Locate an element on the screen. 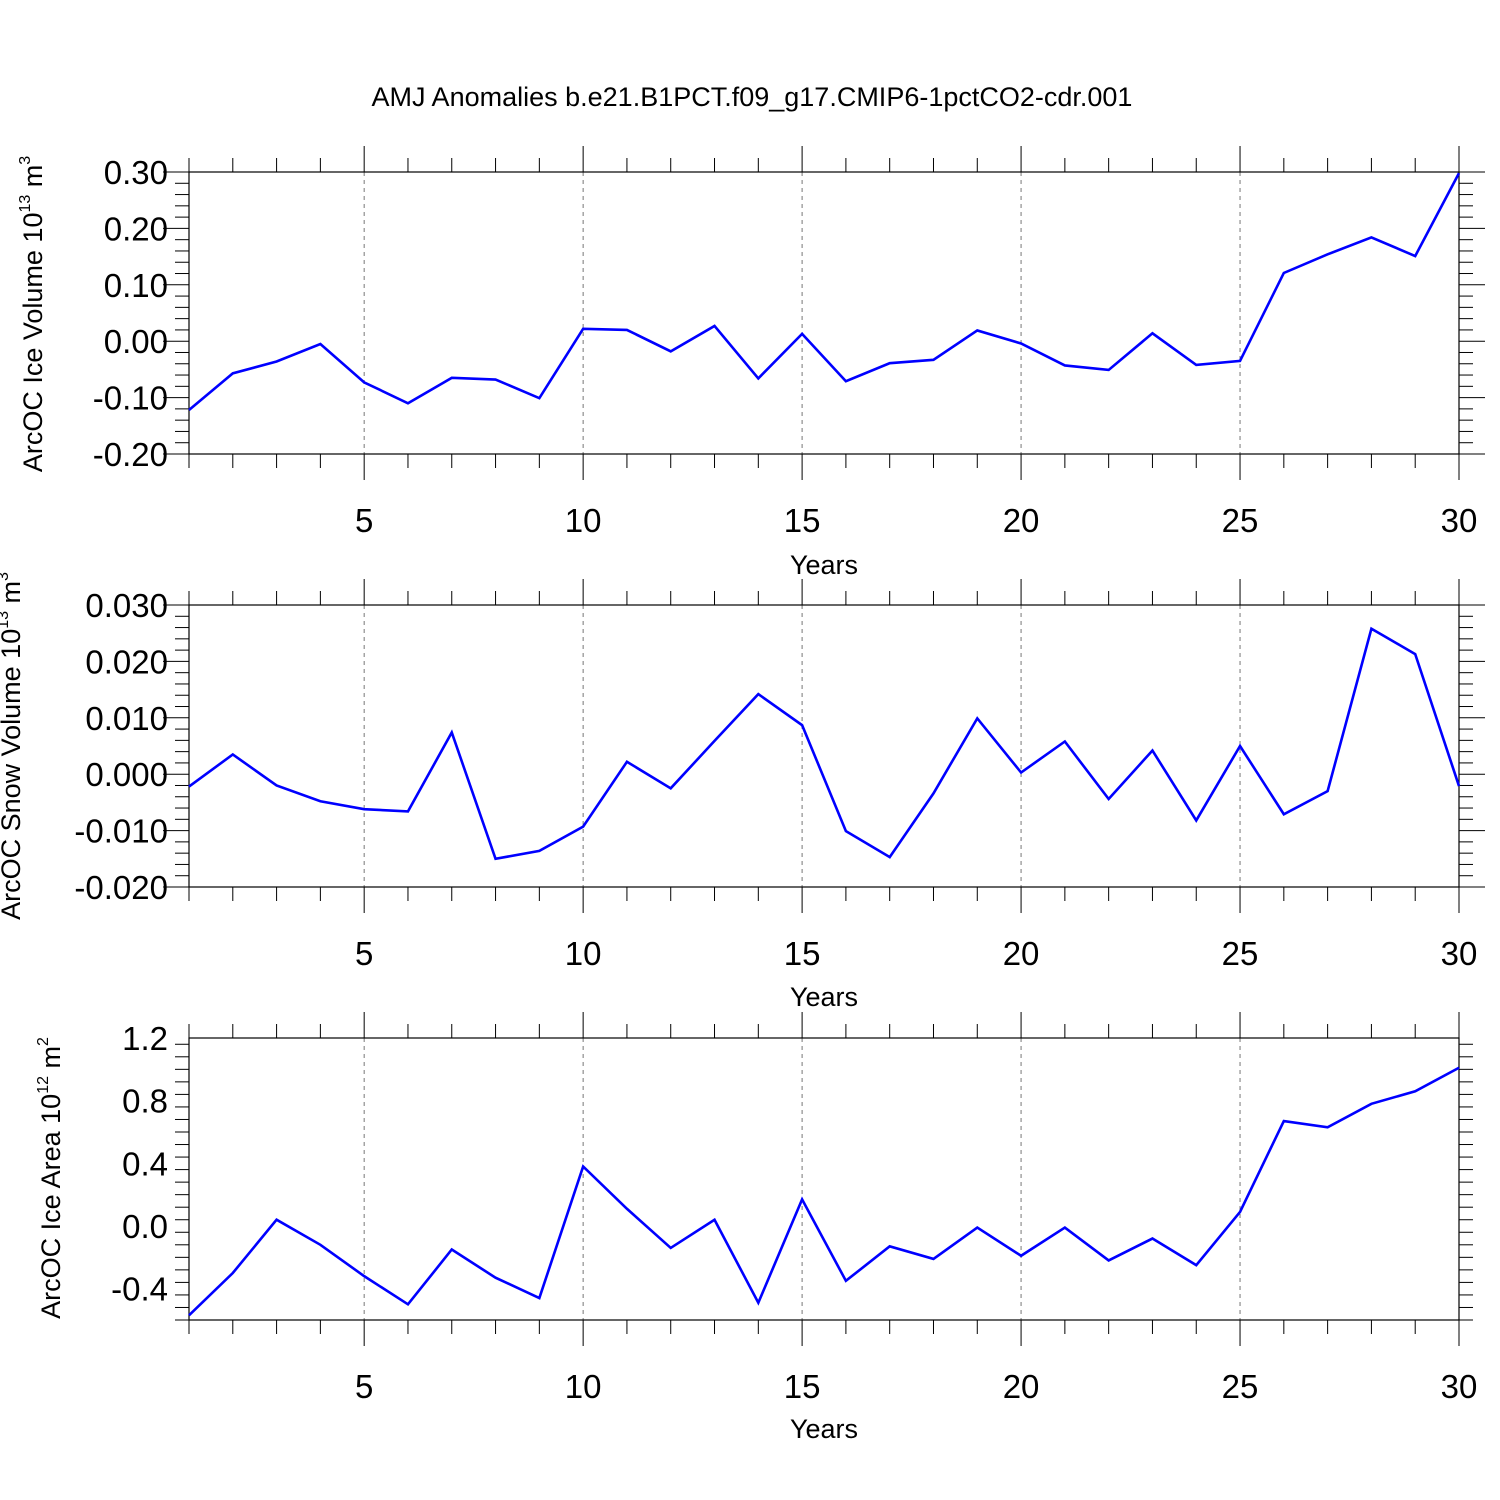 This screenshot has width=1500, height=1500. snow-volume-x-tick-label: 30 is located at coordinates (1459, 953).